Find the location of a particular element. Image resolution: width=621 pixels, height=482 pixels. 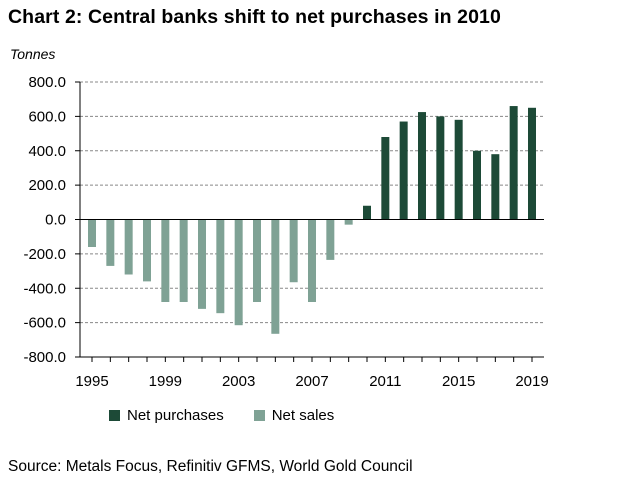

legend-item-net-sales: Net sales is located at coordinates (294, 415).